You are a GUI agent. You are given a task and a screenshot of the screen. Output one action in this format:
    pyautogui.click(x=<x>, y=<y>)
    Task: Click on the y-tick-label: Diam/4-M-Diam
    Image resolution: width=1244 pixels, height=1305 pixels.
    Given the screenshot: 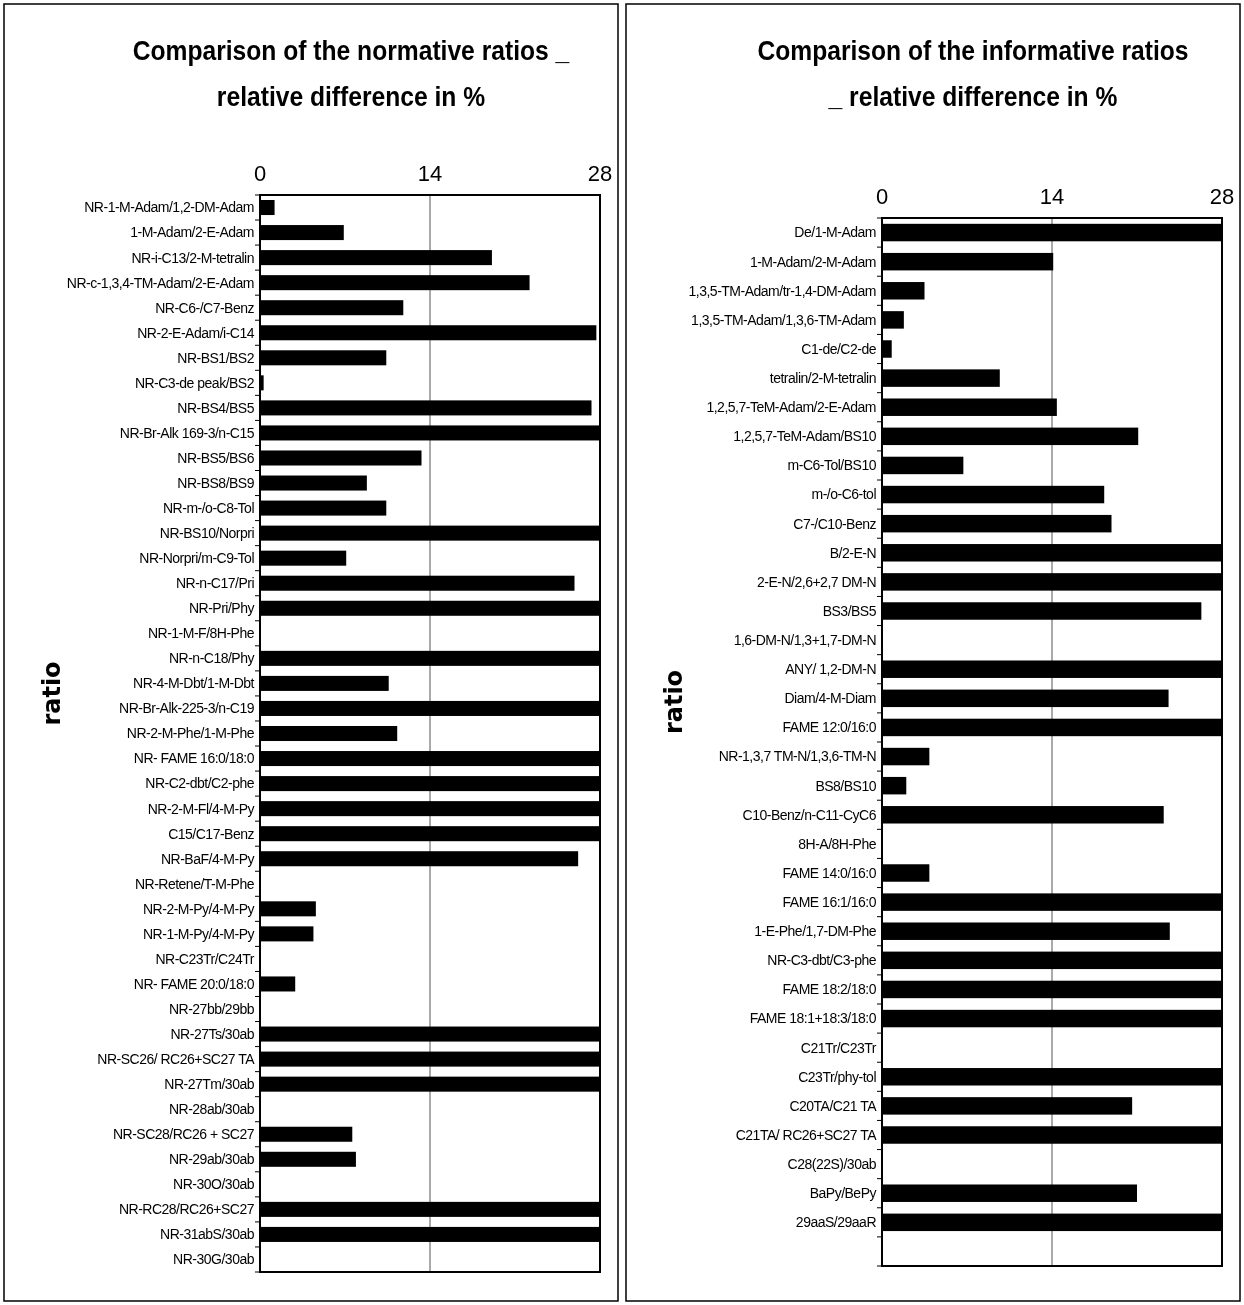 What is the action you would take?
    pyautogui.click(x=830, y=698)
    